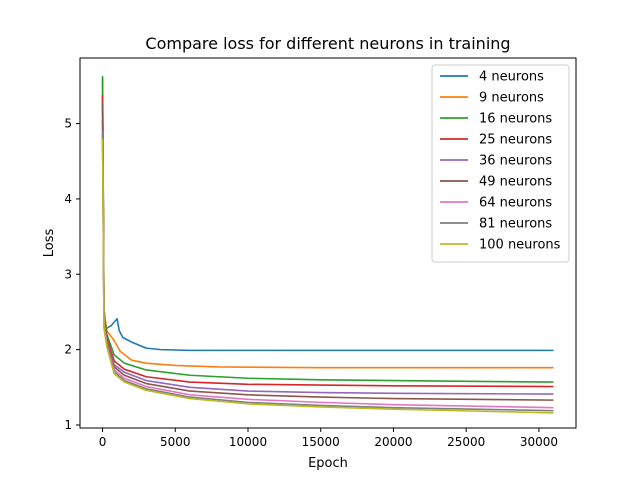 This screenshot has height=480, width=640. I want to click on legend-item-4-neurons: 4 neurons, so click(492, 77).